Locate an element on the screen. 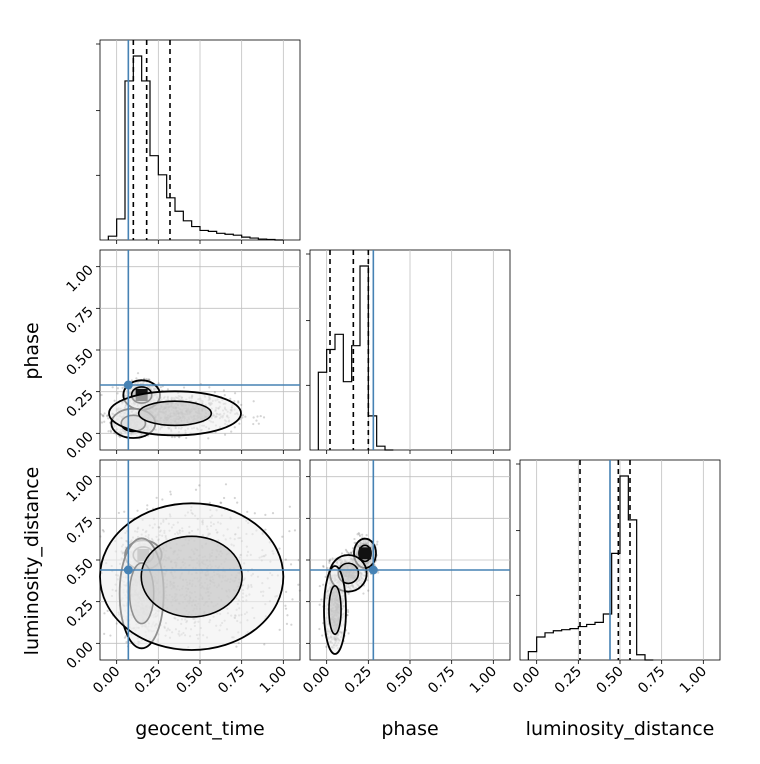 Image resolution: width=760 pixels, height=764 pixels. scatter-geocent-time-vs-luminosity-distance-ytick-label-1: 0.25 is located at coordinates (79, 613).